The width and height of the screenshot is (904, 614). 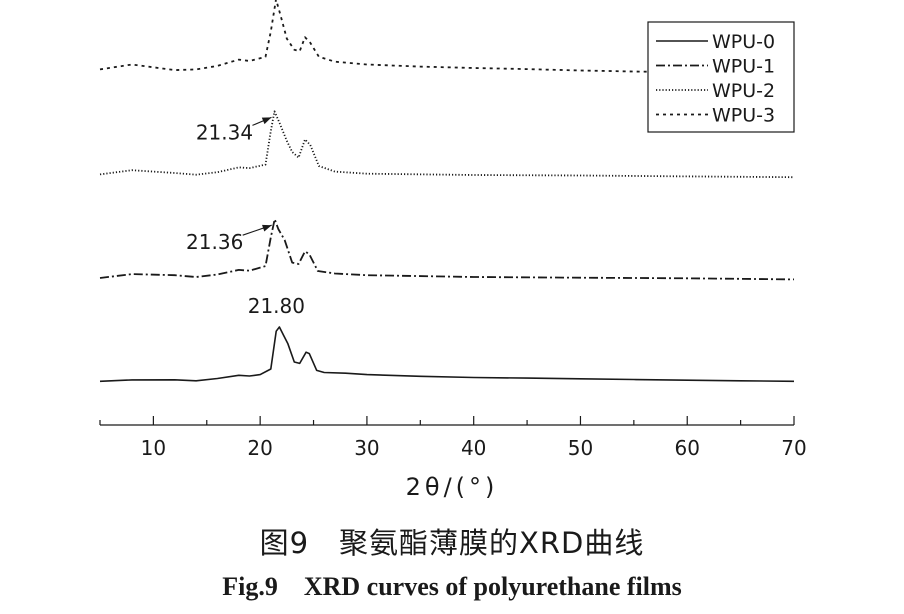 I want to click on x-axis-label: 2θ/(°), so click(x=452, y=487).